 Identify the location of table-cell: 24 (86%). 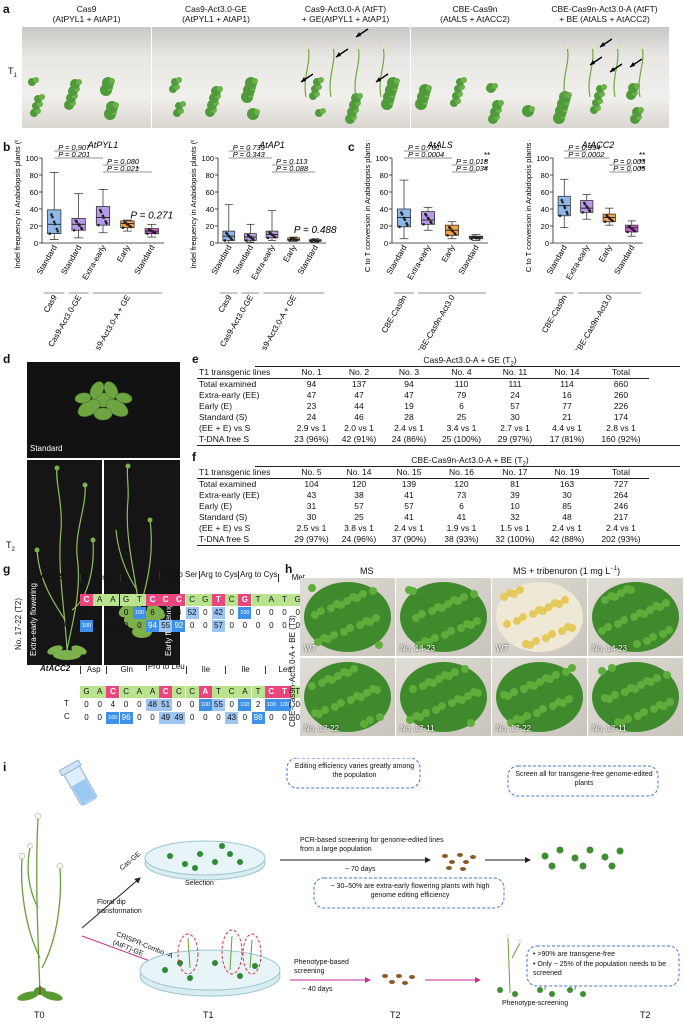
(409, 438).